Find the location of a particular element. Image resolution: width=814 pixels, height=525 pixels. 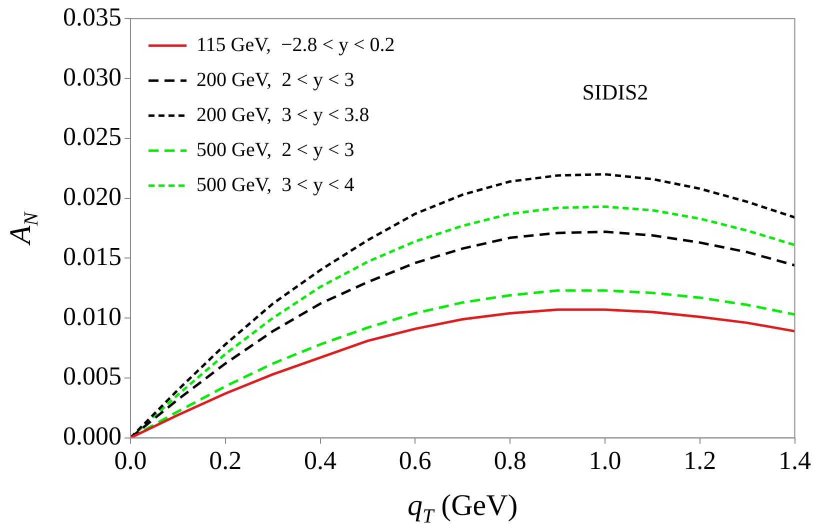

y-tick-label: 0.030 is located at coordinates (92, 77).